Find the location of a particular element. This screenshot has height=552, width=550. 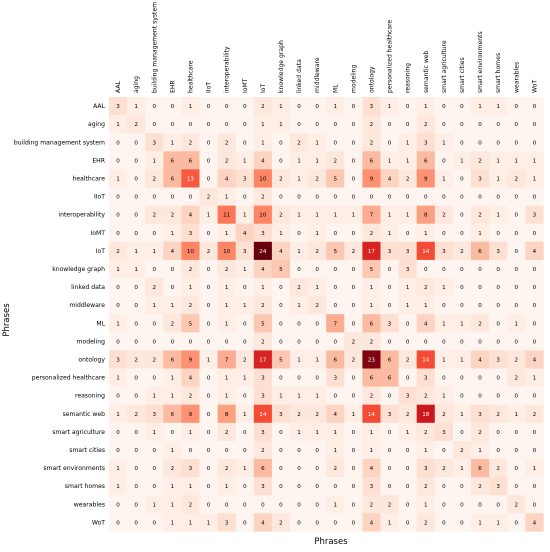

cell-value-label: 5 is located at coordinates (191, 324).